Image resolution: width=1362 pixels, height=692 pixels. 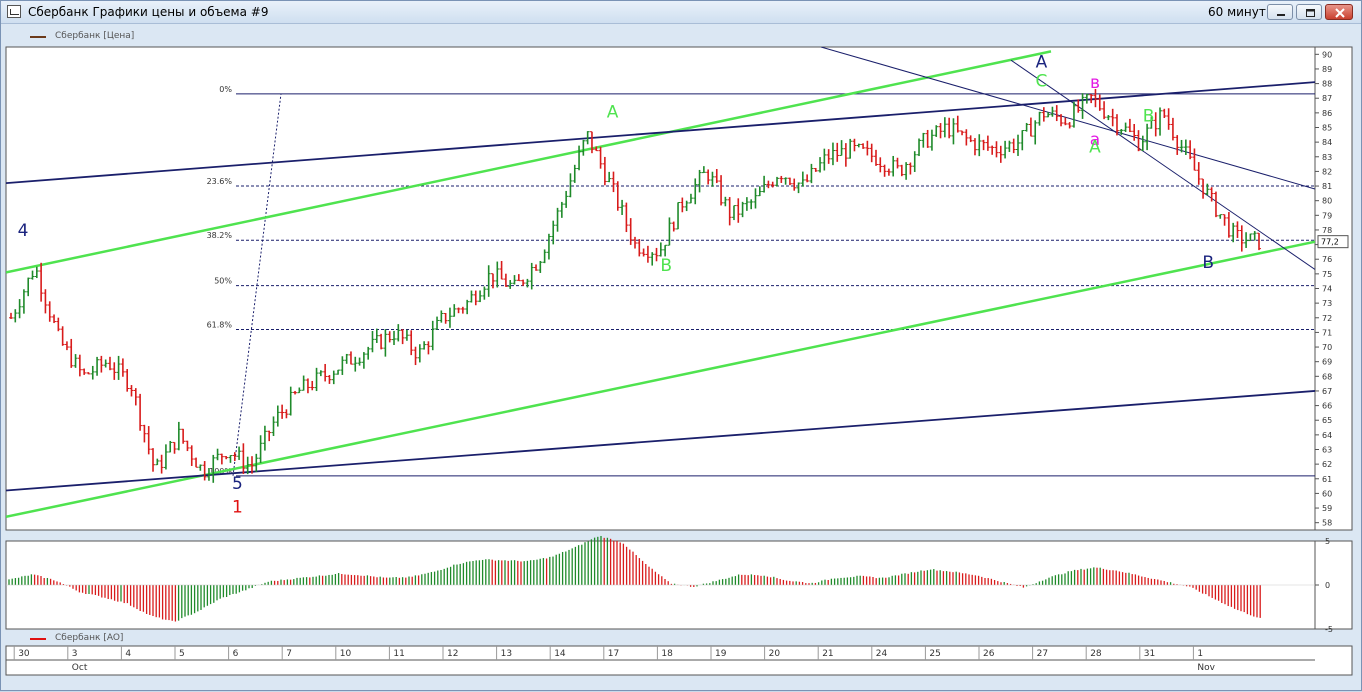 What do you see at coordinates (1327, 113) in the screenshot?
I see `price-tick-label: 86` at bounding box center [1327, 113].